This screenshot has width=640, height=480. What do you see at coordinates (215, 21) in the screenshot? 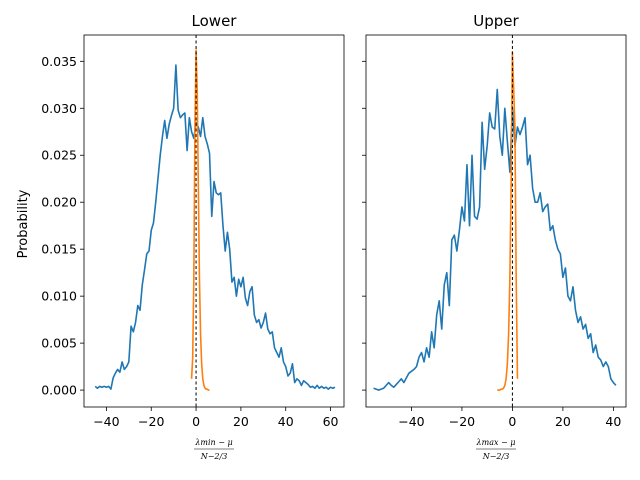
I see `panel-title: Lower` at bounding box center [215, 21].